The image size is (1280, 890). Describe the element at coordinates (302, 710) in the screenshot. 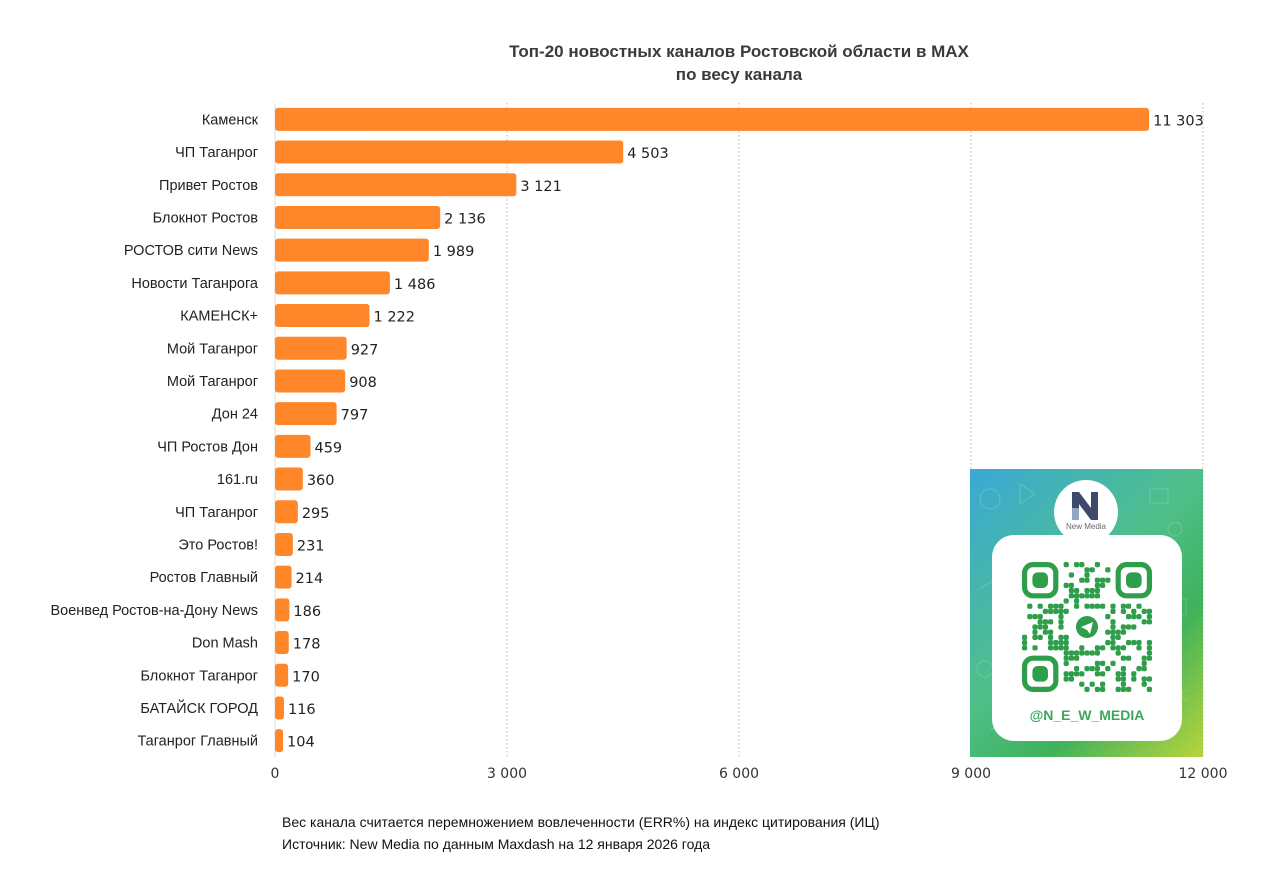

I see `data-label: 116` at that location.